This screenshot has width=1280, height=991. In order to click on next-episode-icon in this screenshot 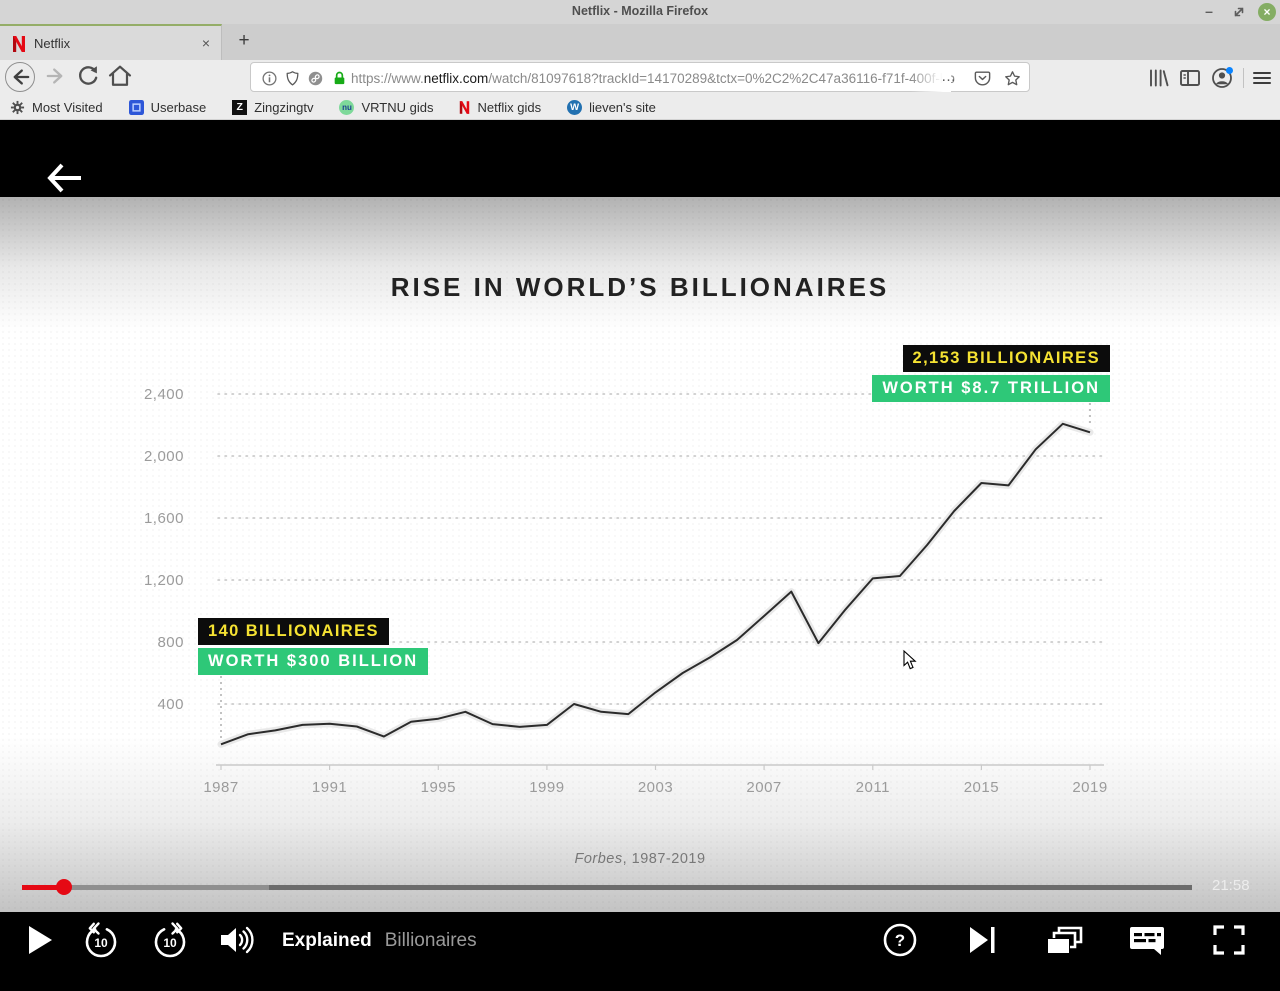, I will do `click(982, 940)`.